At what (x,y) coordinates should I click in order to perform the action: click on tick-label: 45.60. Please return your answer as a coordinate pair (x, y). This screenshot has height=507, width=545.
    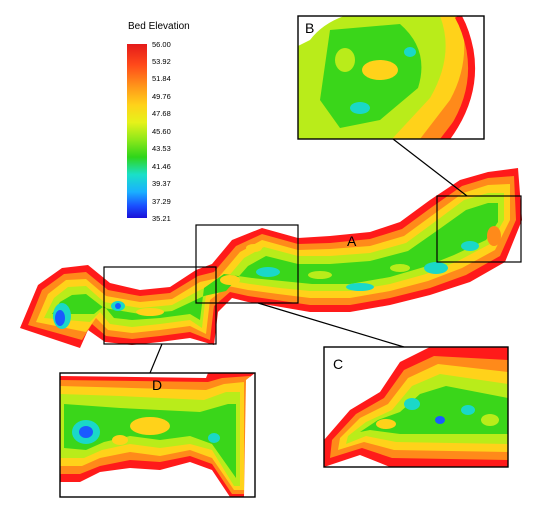
    Looking at the image, I should click on (161, 131).